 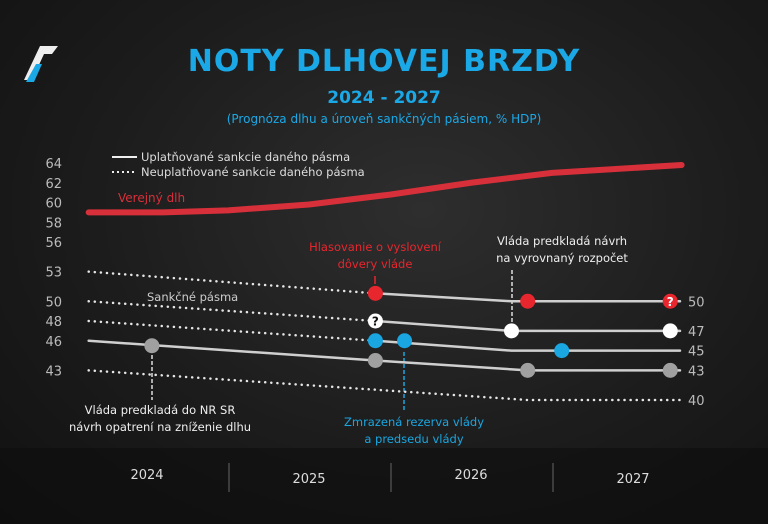 What do you see at coordinates (414, 422) in the screenshot?
I see `annotation-text: Zmrazená rezerva vlády` at bounding box center [414, 422].